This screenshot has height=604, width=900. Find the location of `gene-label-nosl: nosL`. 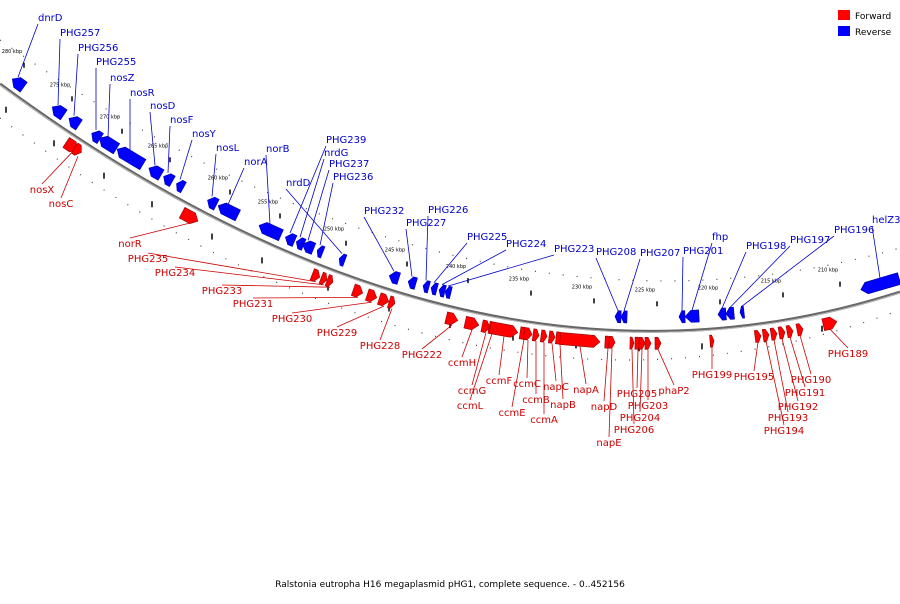

gene-label-nosl: nosL is located at coordinates (228, 148).